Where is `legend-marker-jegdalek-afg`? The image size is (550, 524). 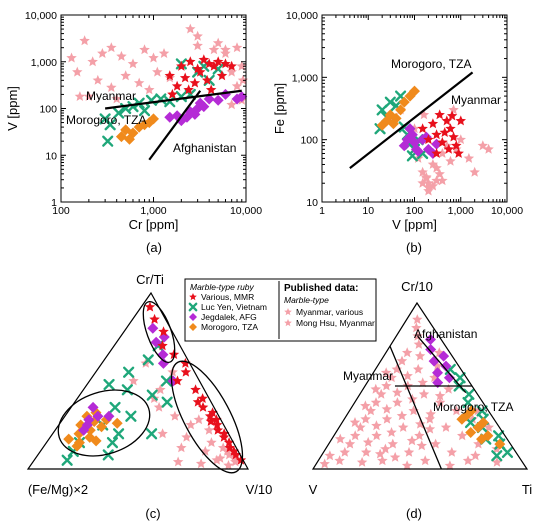
legend-marker-jegdalek-afg is located at coordinates (193, 317).